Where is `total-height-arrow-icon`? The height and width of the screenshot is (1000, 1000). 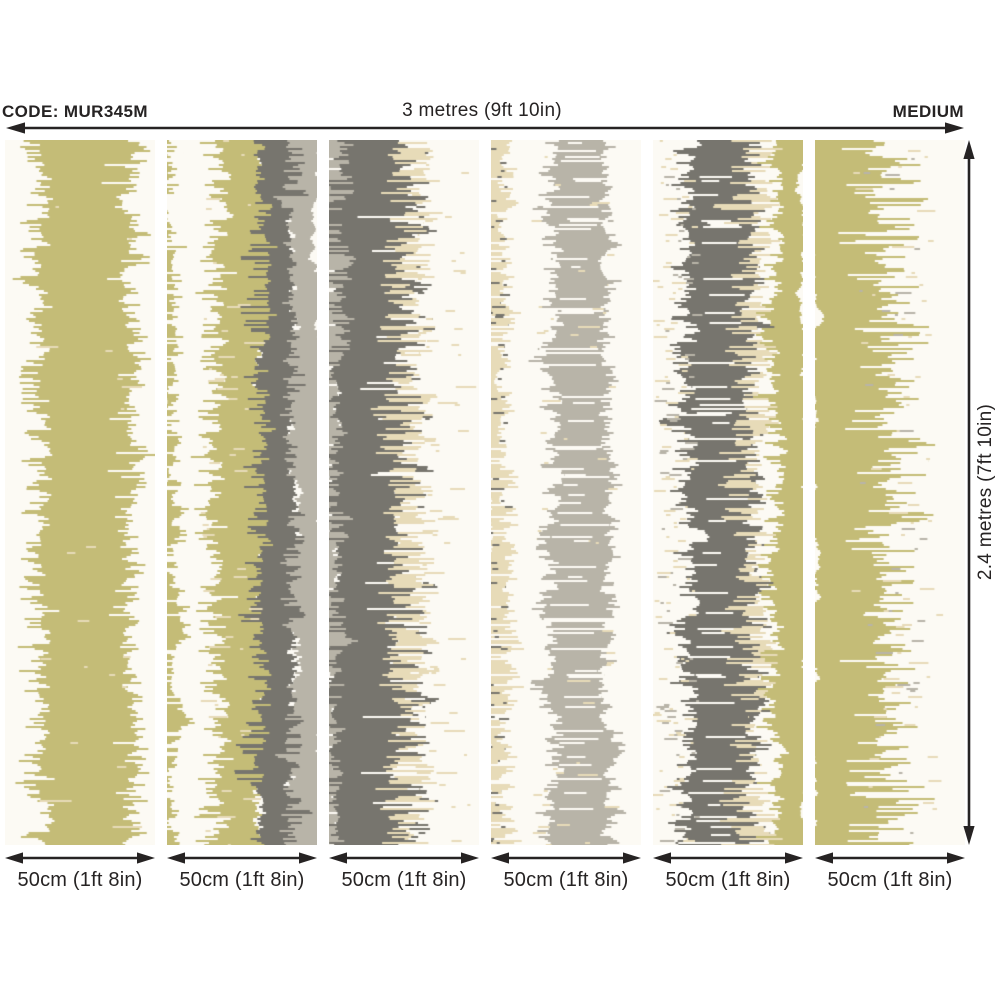
total-height-arrow-icon is located at coordinates (969, 492).